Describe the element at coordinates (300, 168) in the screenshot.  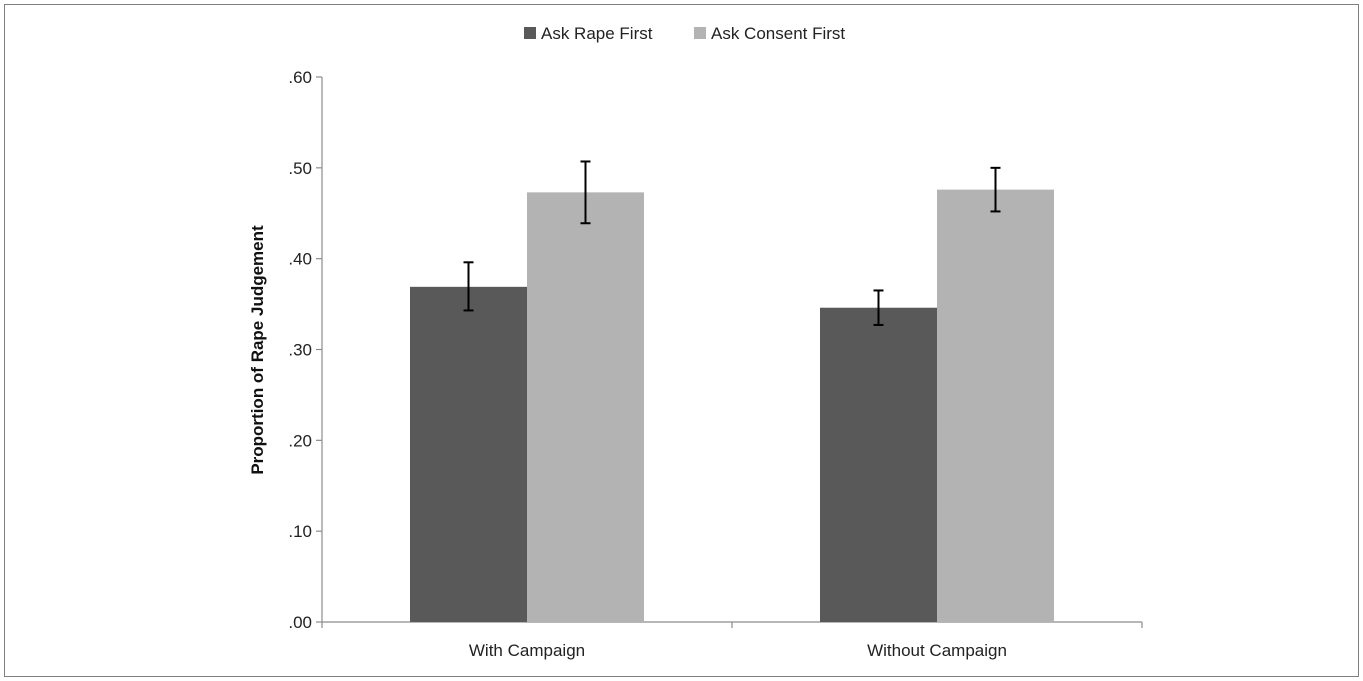
I see `y-tick-label: .50` at that location.